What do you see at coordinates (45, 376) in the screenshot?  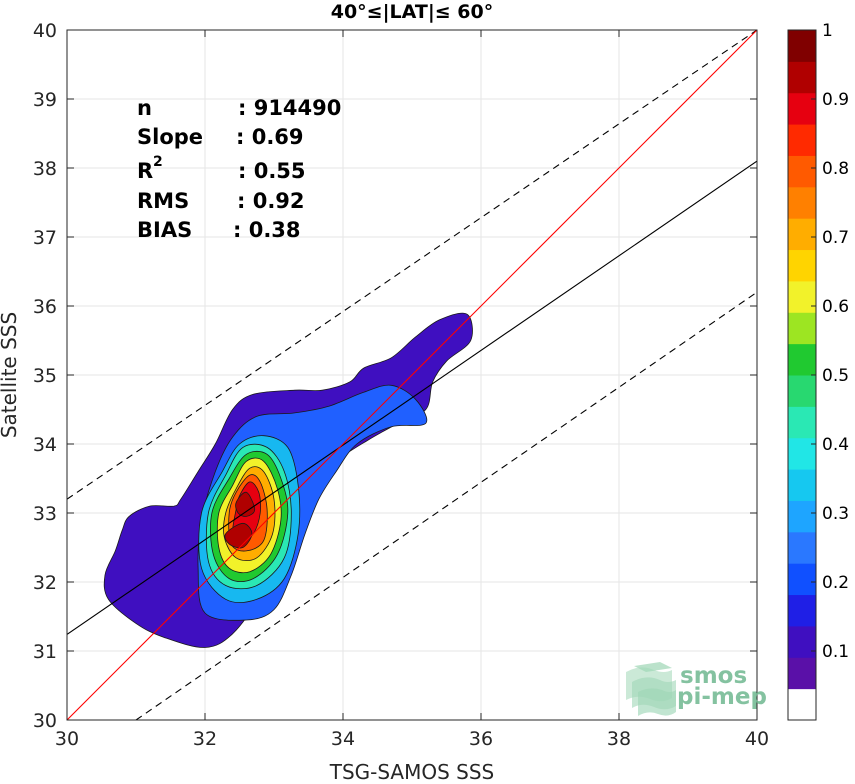 I see `y-tick-label-5: 35` at bounding box center [45, 376].